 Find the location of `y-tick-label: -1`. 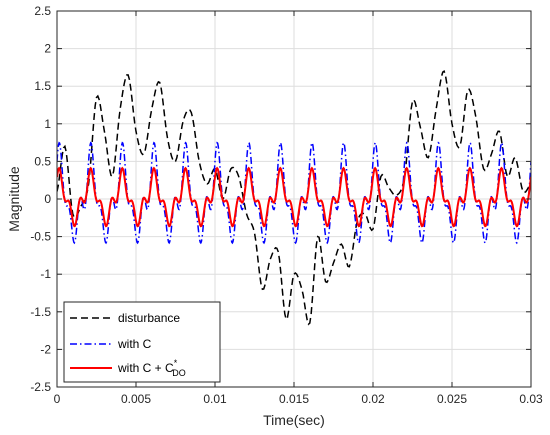

y-tick-label: -1 is located at coordinates (45, 274).